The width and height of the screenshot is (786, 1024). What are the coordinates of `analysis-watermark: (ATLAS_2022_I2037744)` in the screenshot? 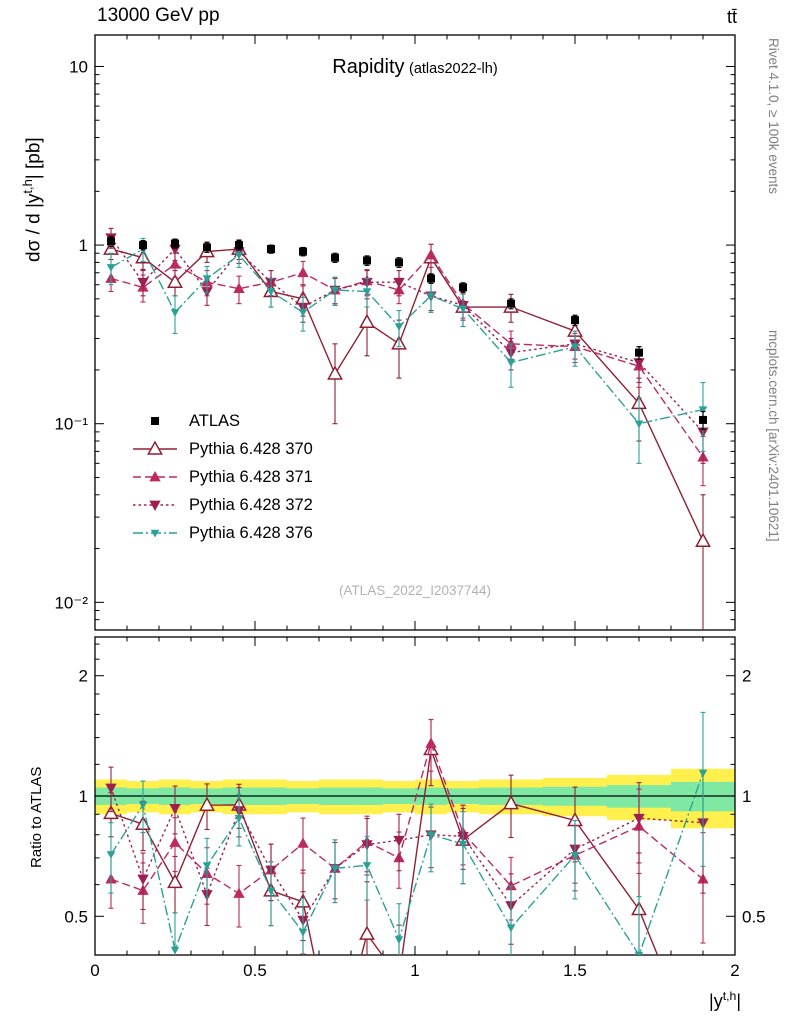 It's located at (415, 590).